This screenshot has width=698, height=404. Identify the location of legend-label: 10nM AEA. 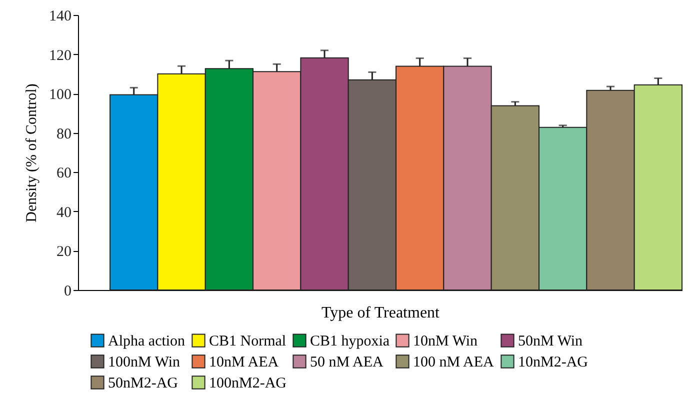
(244, 362).